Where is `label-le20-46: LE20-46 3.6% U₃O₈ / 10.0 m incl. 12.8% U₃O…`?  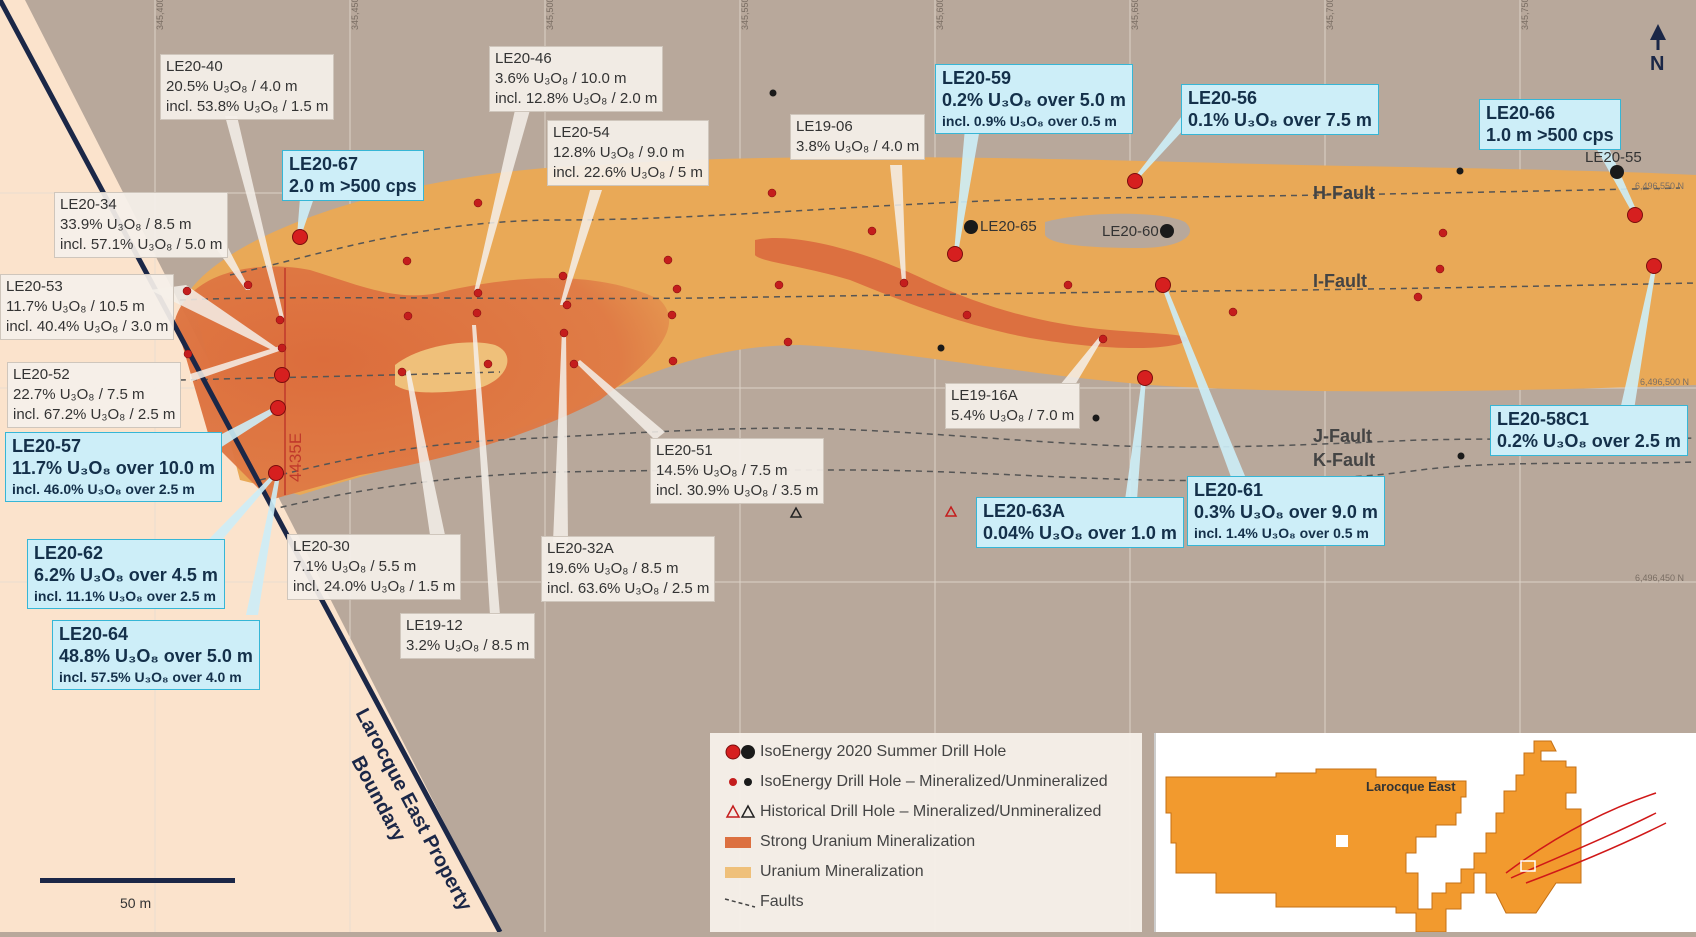 label-le20-46: LE20-46 3.6% U₃O₈ / 10.0 m incl. 12.8% U₃O… is located at coordinates (576, 79).